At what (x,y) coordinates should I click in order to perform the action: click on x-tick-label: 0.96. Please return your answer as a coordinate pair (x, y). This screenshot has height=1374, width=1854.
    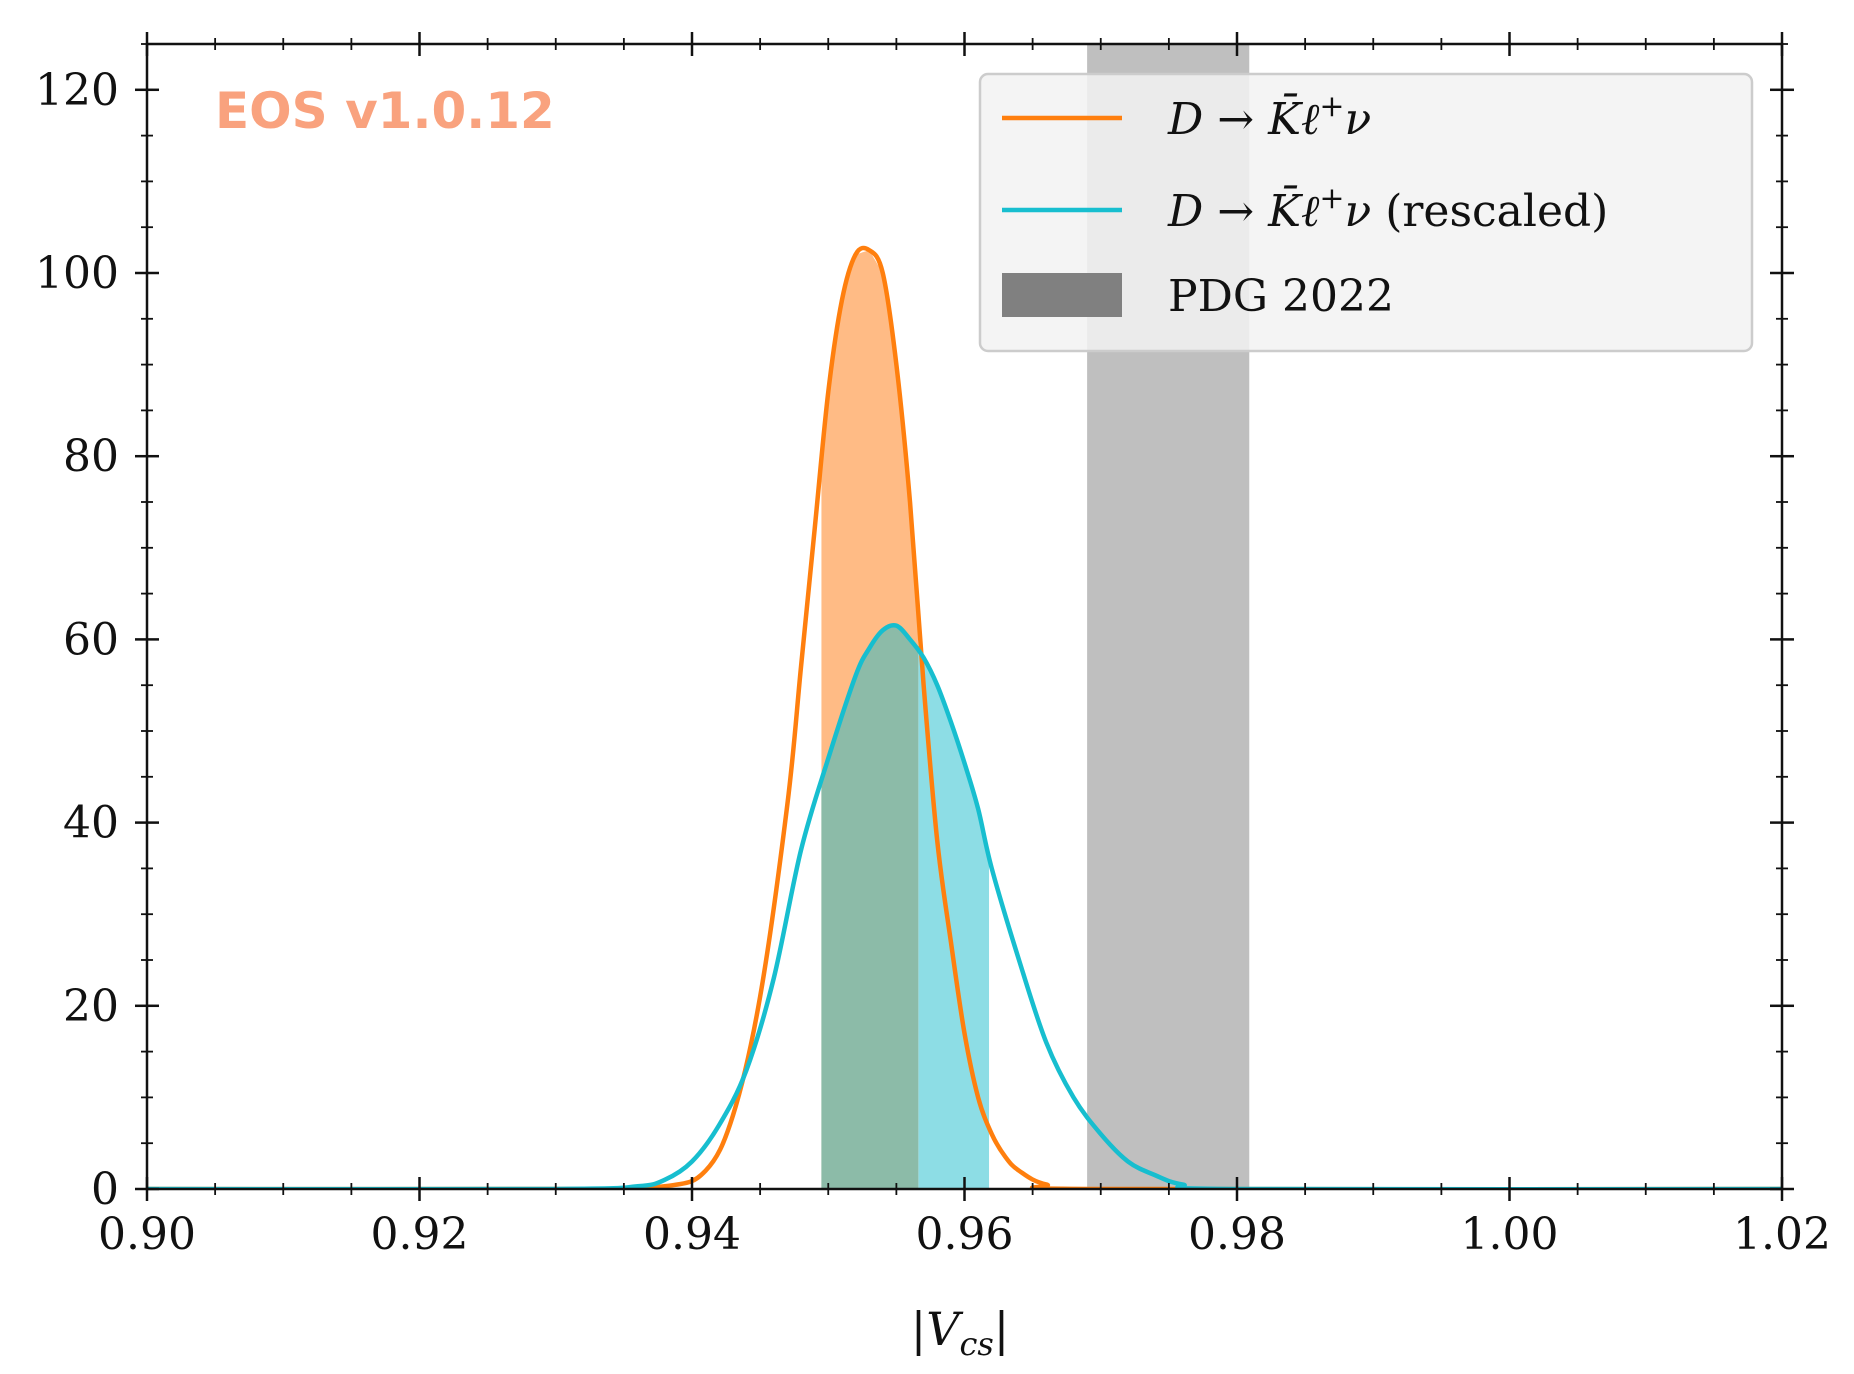
    Looking at the image, I should click on (965, 1234).